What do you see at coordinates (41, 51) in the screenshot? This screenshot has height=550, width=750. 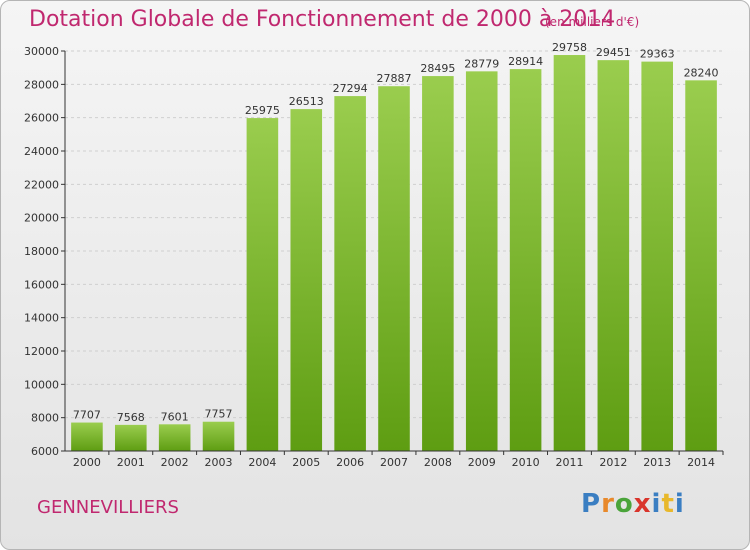 I see `y-tick-label: 30000` at bounding box center [41, 51].